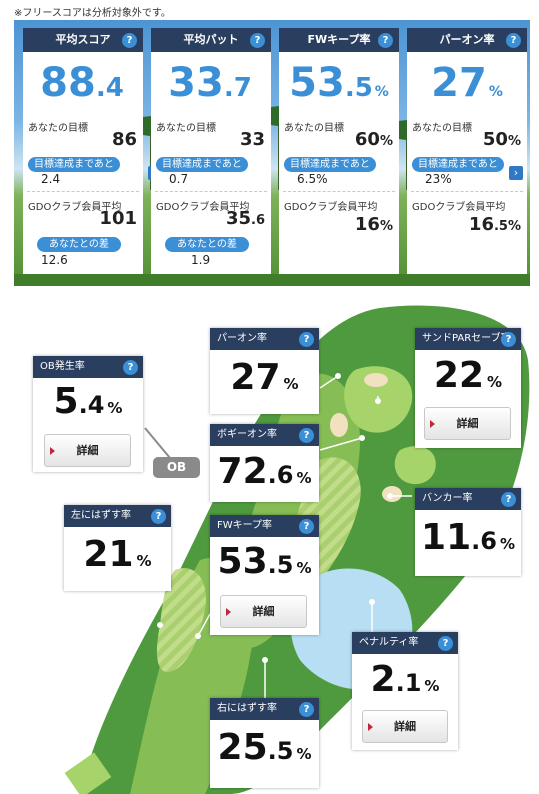  Describe the element at coordinates (247, 434) in the screenshot. I see `stat-title-text: ボギーオン率` at that location.